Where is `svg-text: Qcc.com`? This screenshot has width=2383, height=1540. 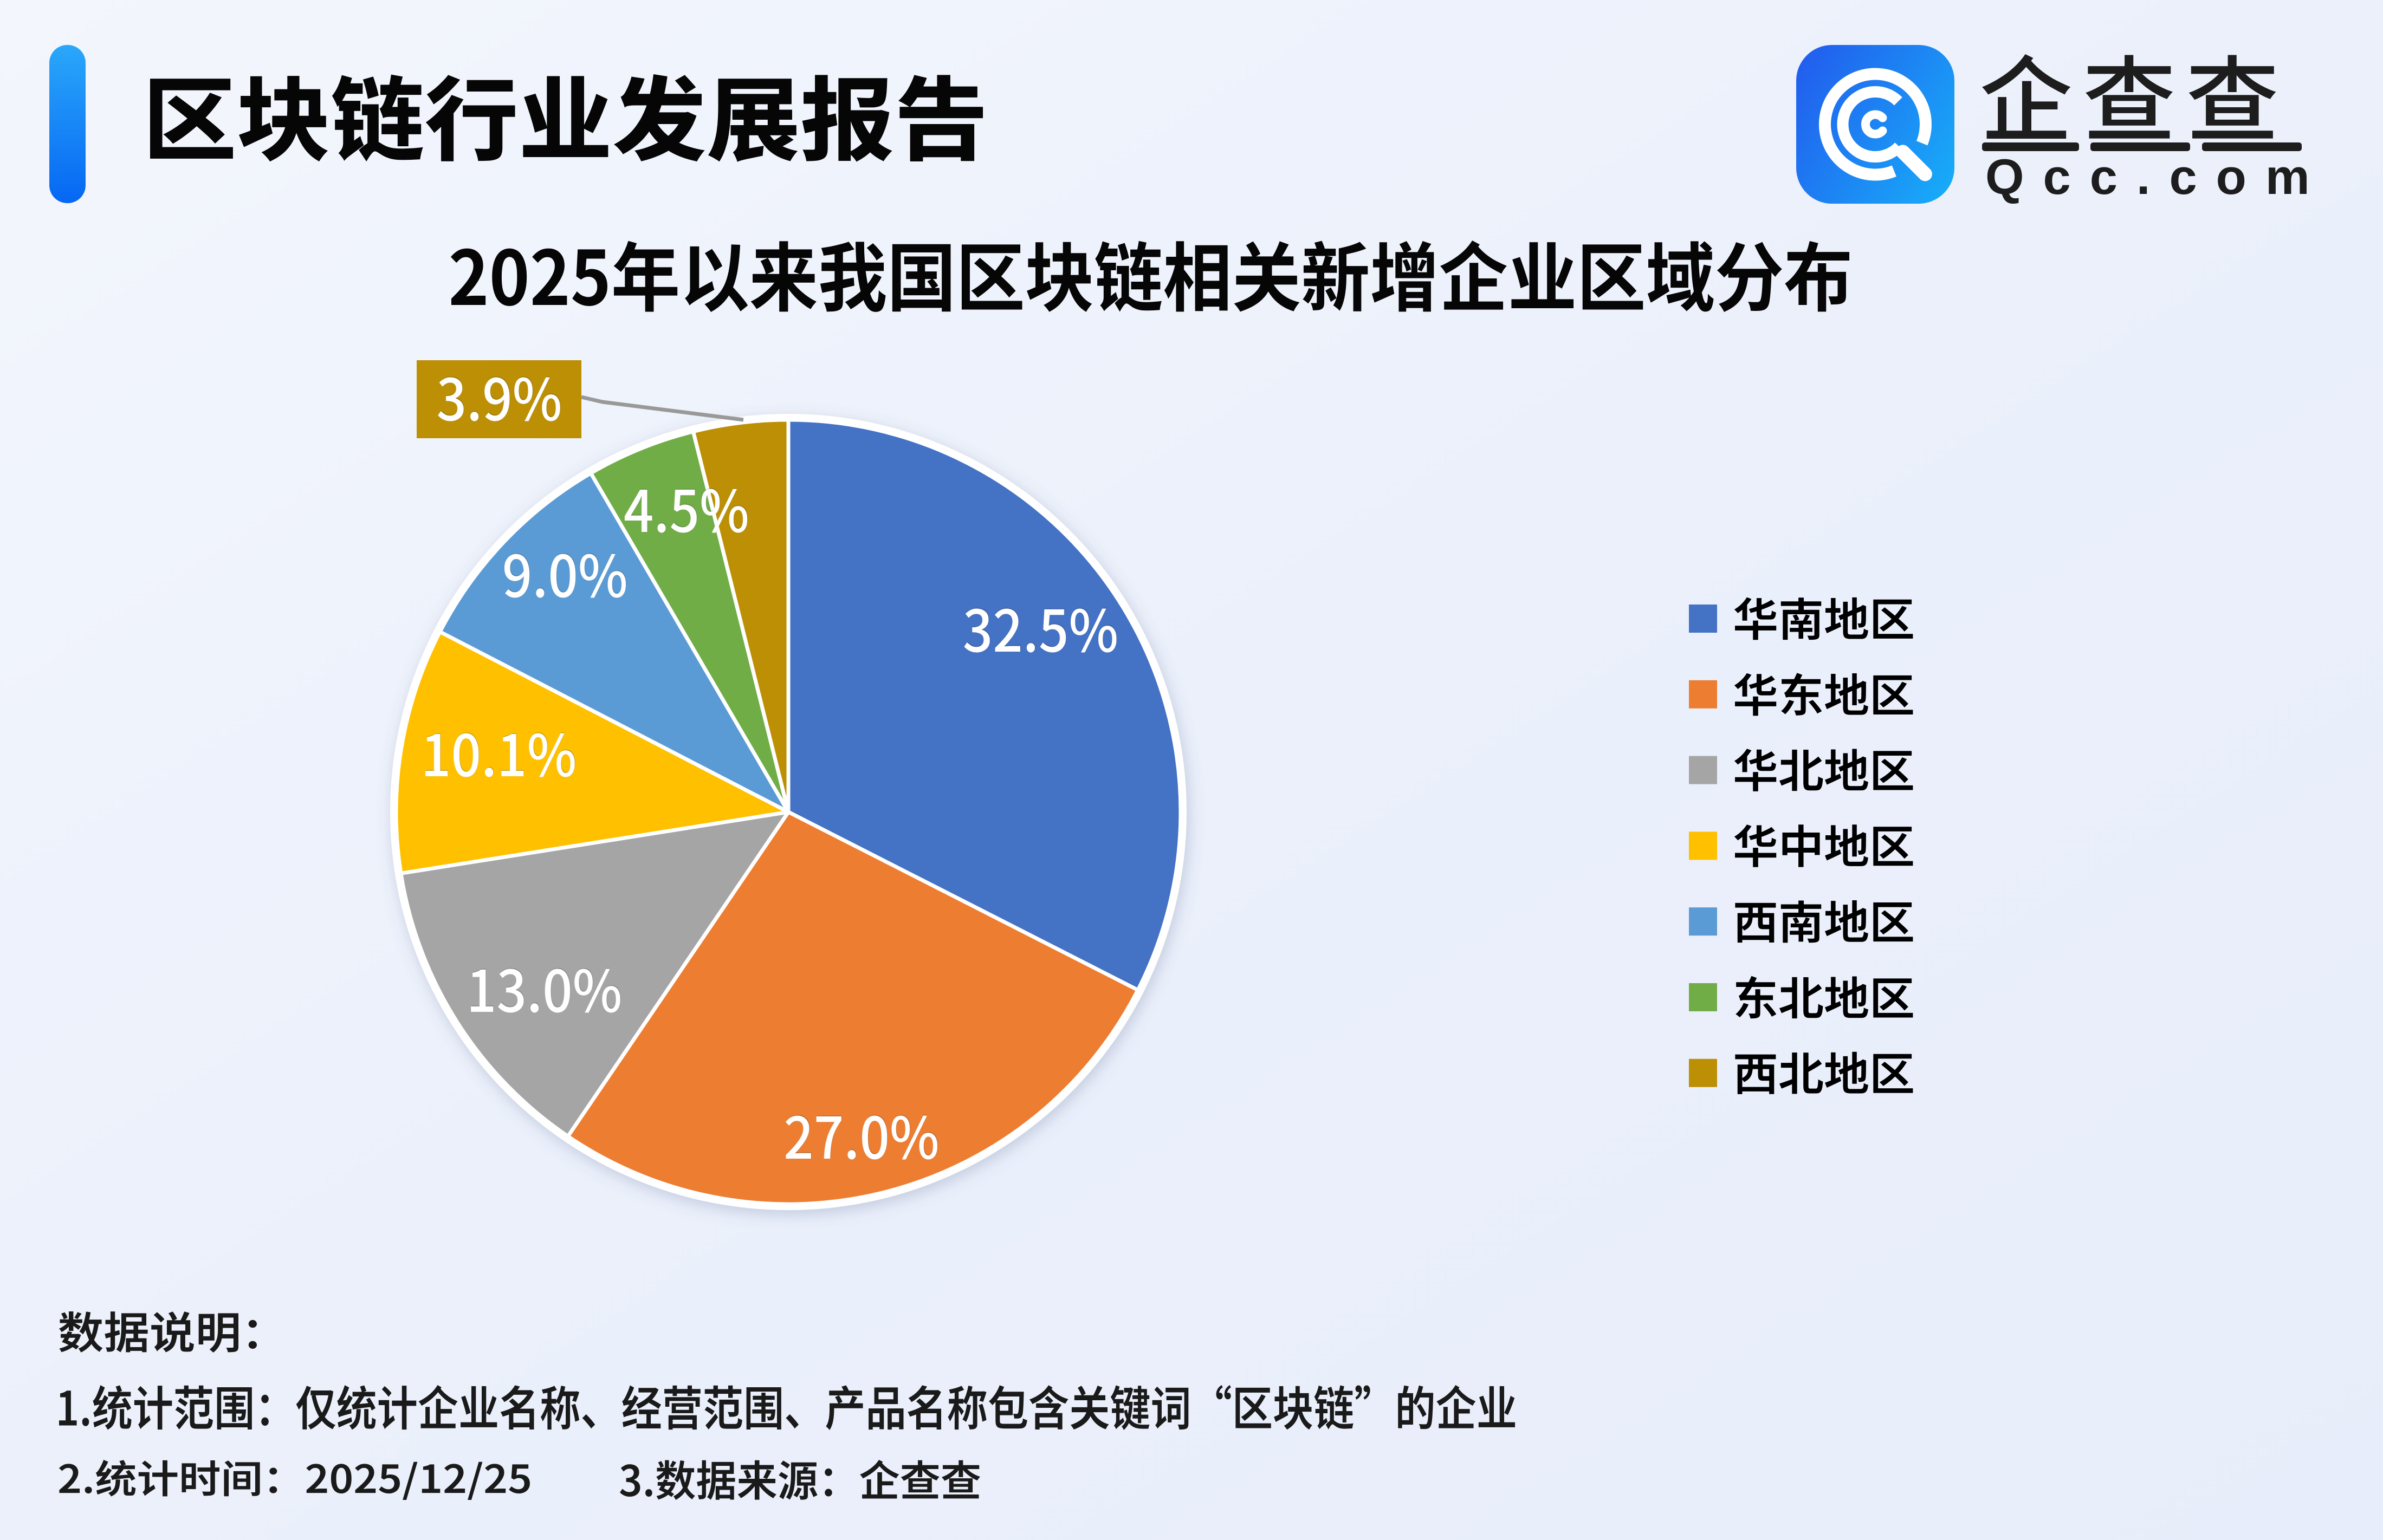 svg-text: Qcc.com is located at coordinates (2157, 177).